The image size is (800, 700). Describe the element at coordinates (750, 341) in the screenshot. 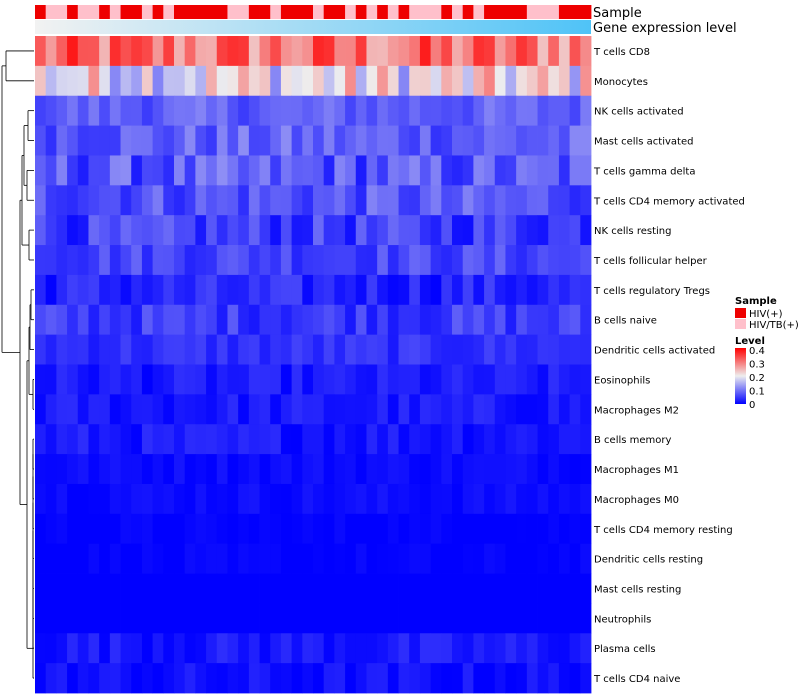

I see `level-legend-title: Level` at that location.